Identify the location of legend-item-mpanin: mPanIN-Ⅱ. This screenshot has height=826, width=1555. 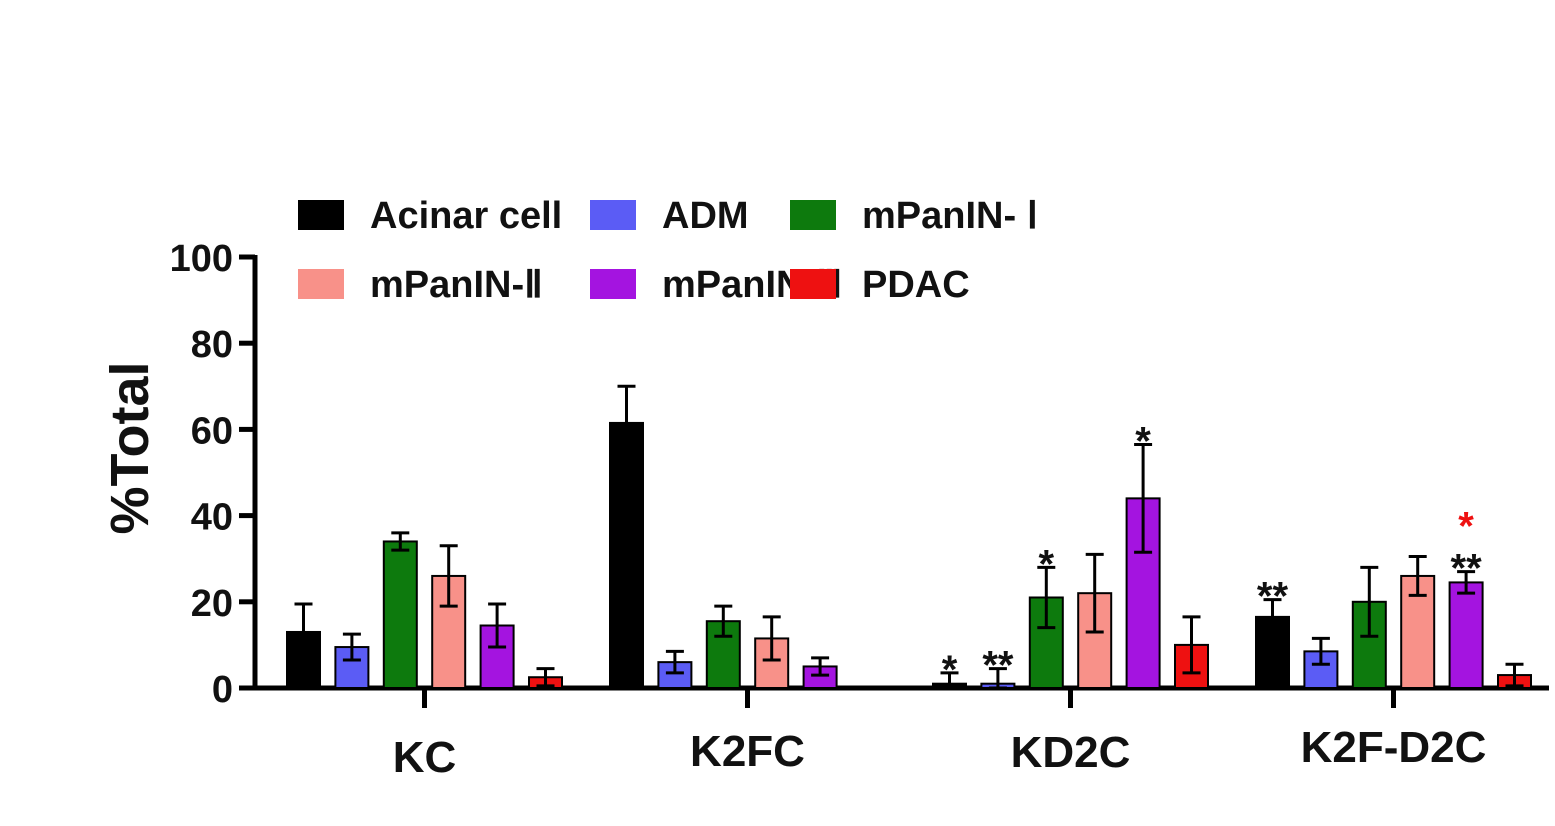
(420, 285).